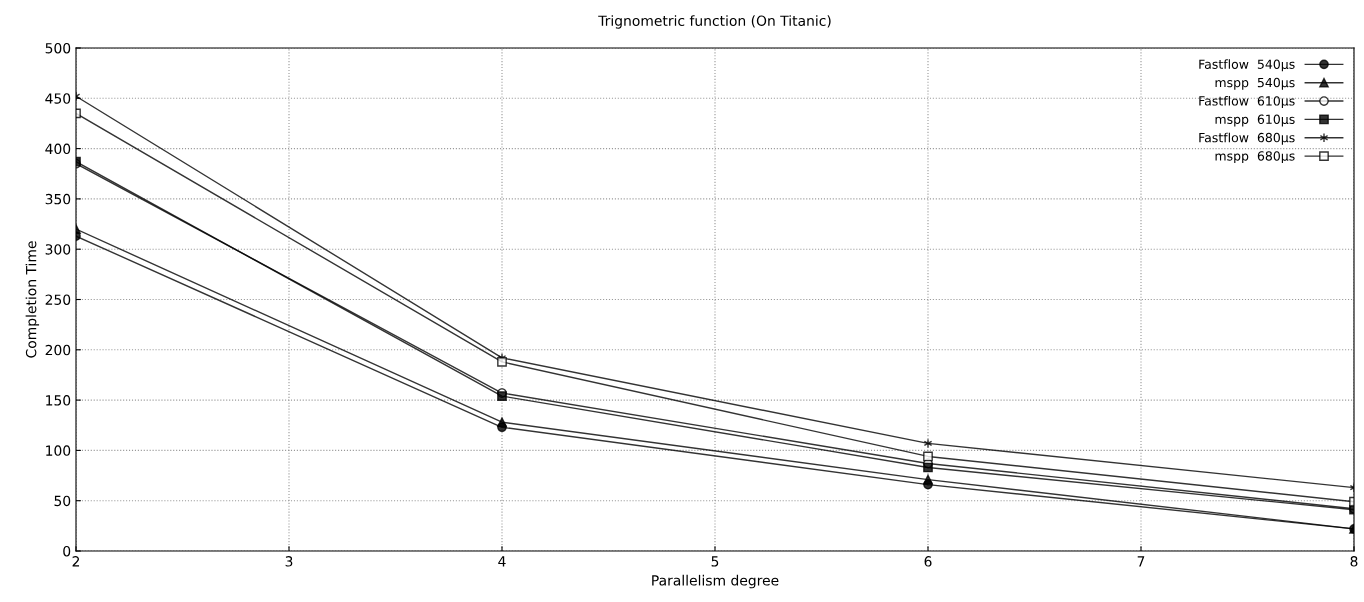 Image resolution: width=1364 pixels, height=602 pixels. I want to click on x-tick-label: 4, so click(502, 561).